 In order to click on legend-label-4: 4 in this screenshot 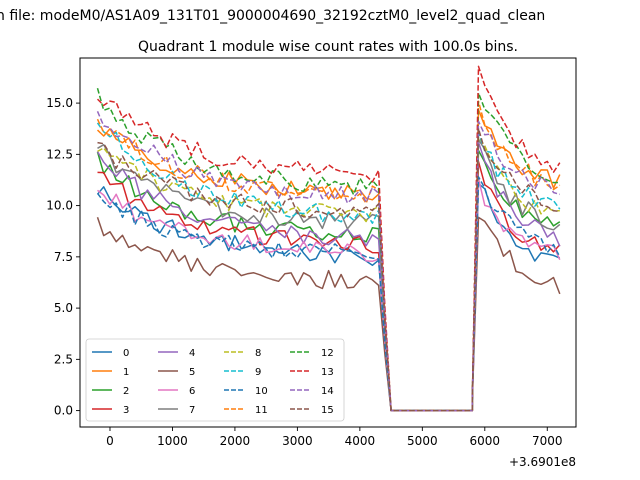, I will do `click(192, 353)`.